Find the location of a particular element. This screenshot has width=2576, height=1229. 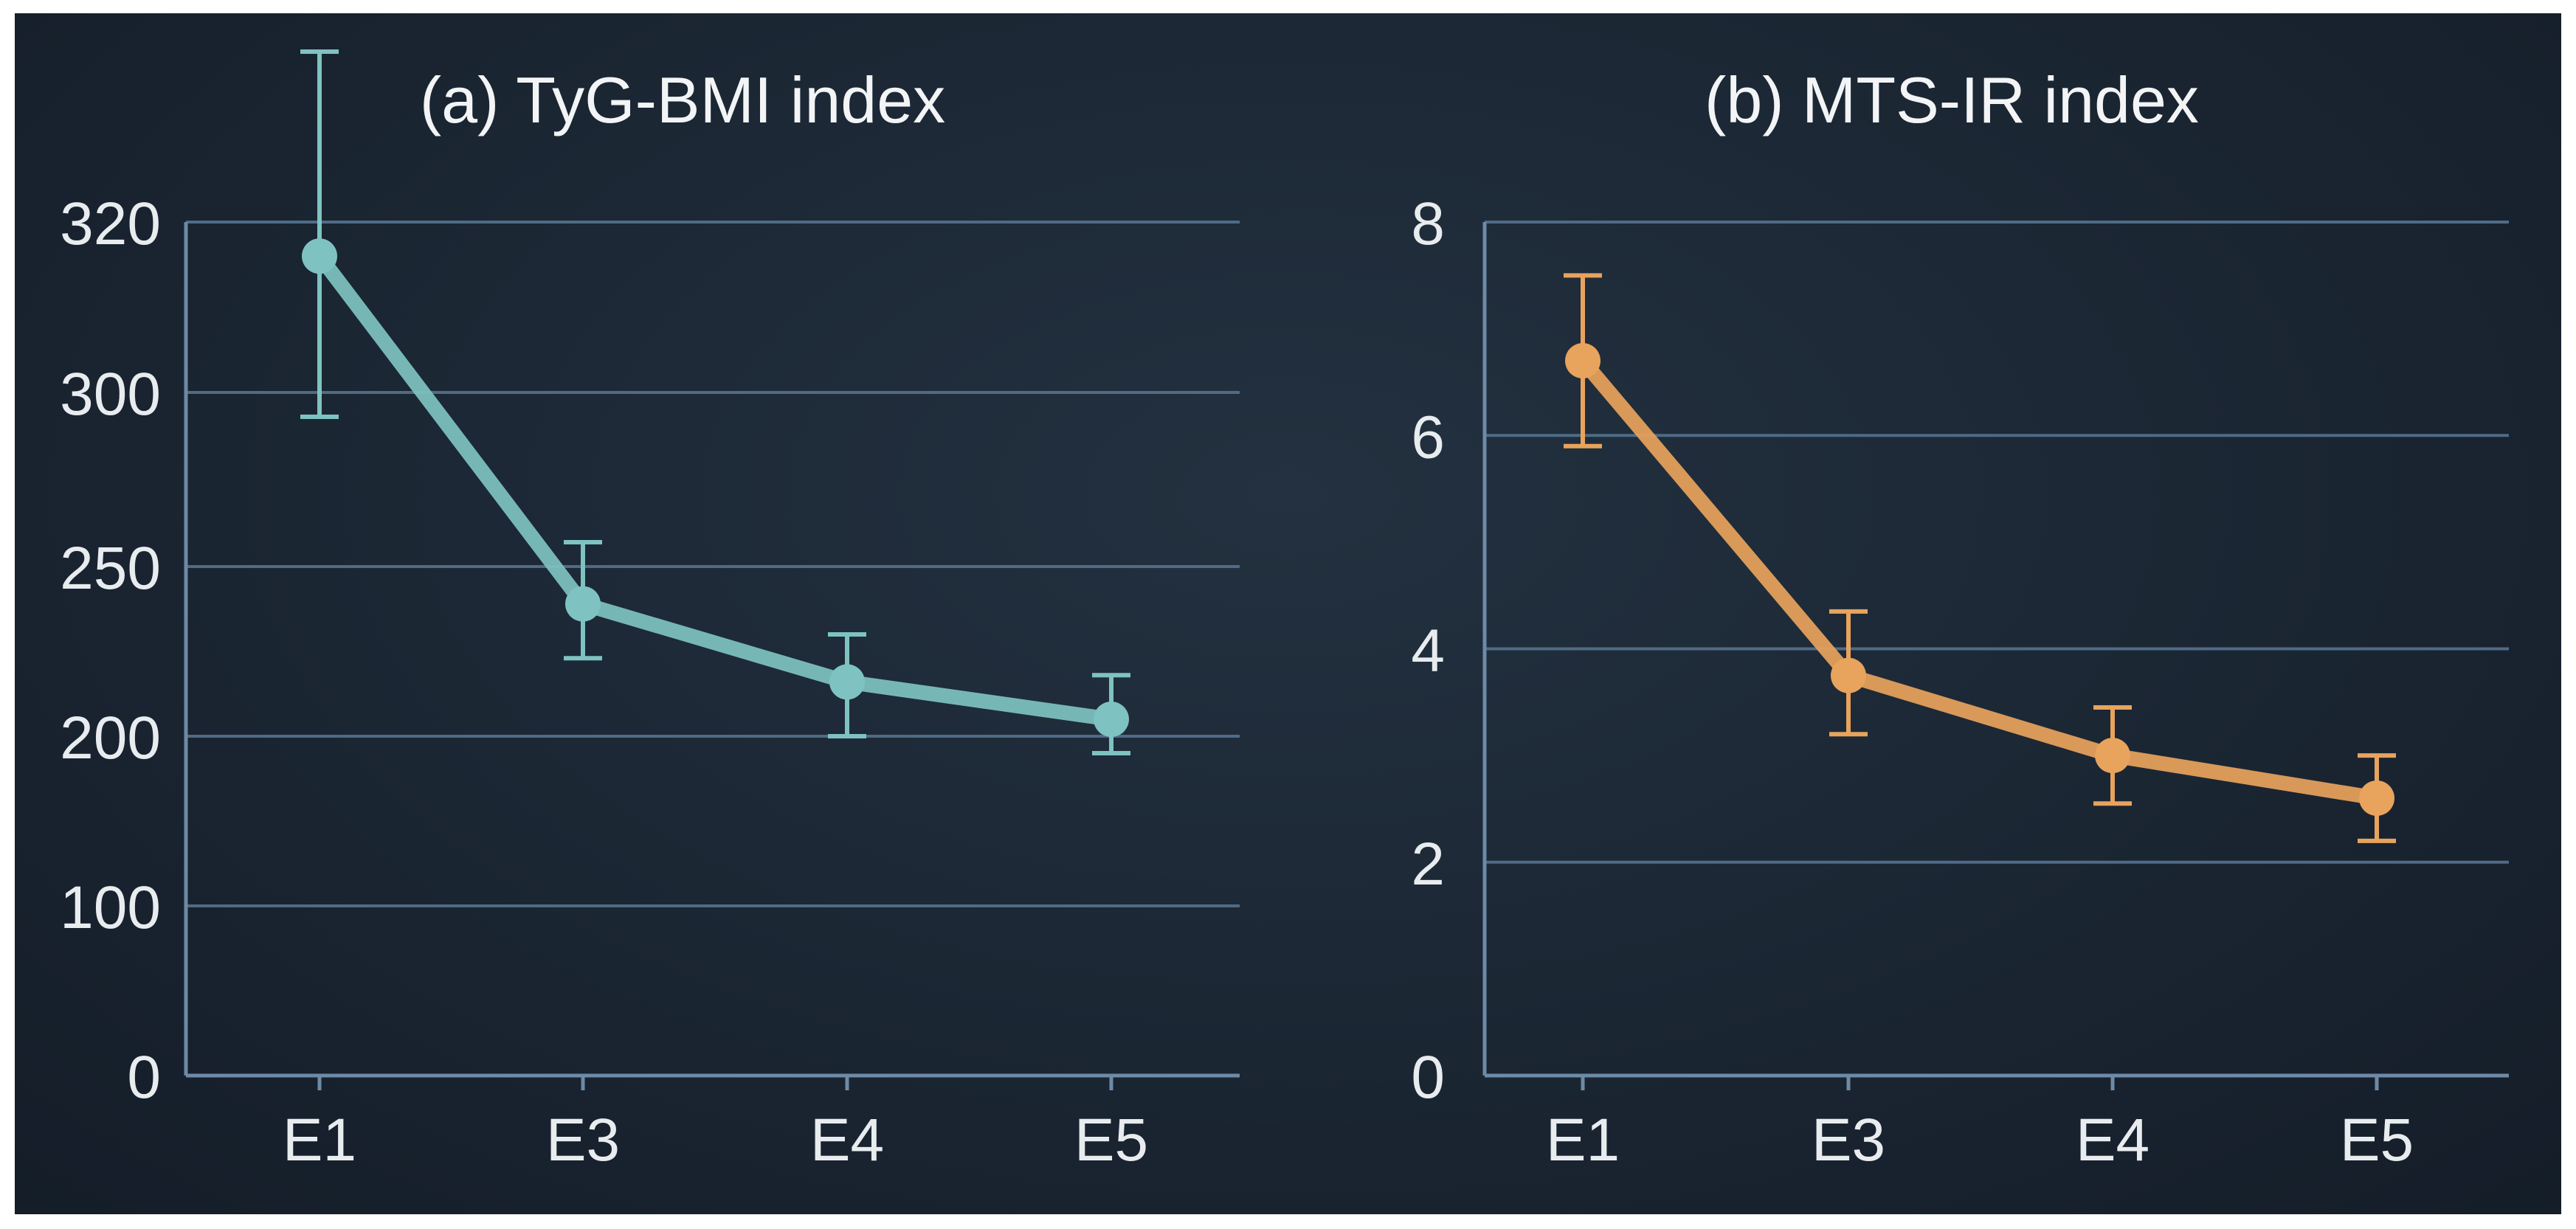

y-tick-label: 250 is located at coordinates (110, 568).